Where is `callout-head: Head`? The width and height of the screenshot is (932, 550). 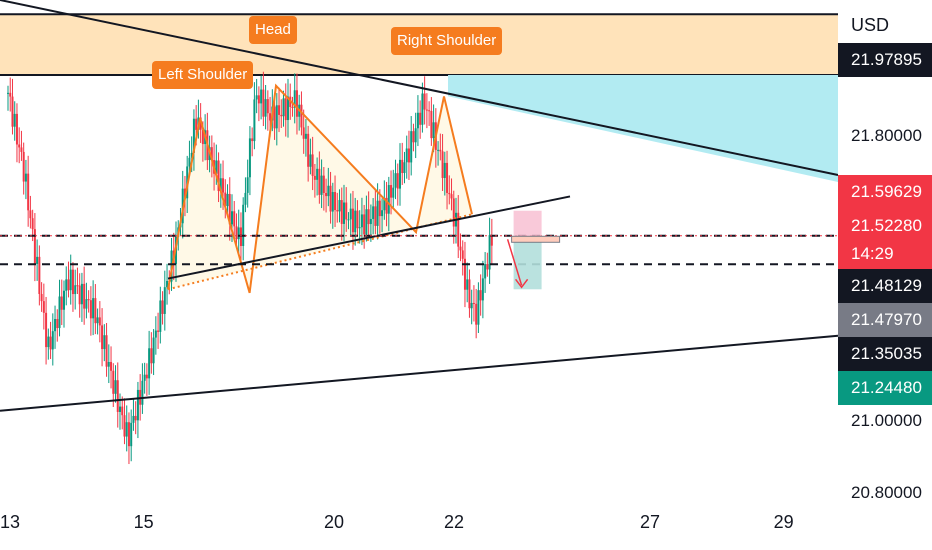
callout-head: Head is located at coordinates (273, 30).